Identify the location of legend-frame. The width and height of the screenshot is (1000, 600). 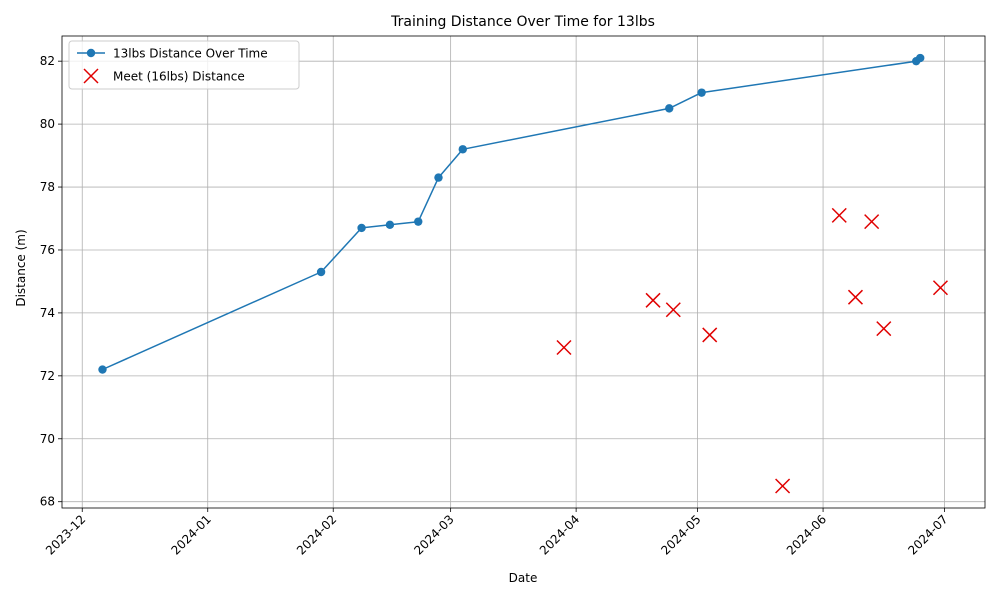
(184, 65).